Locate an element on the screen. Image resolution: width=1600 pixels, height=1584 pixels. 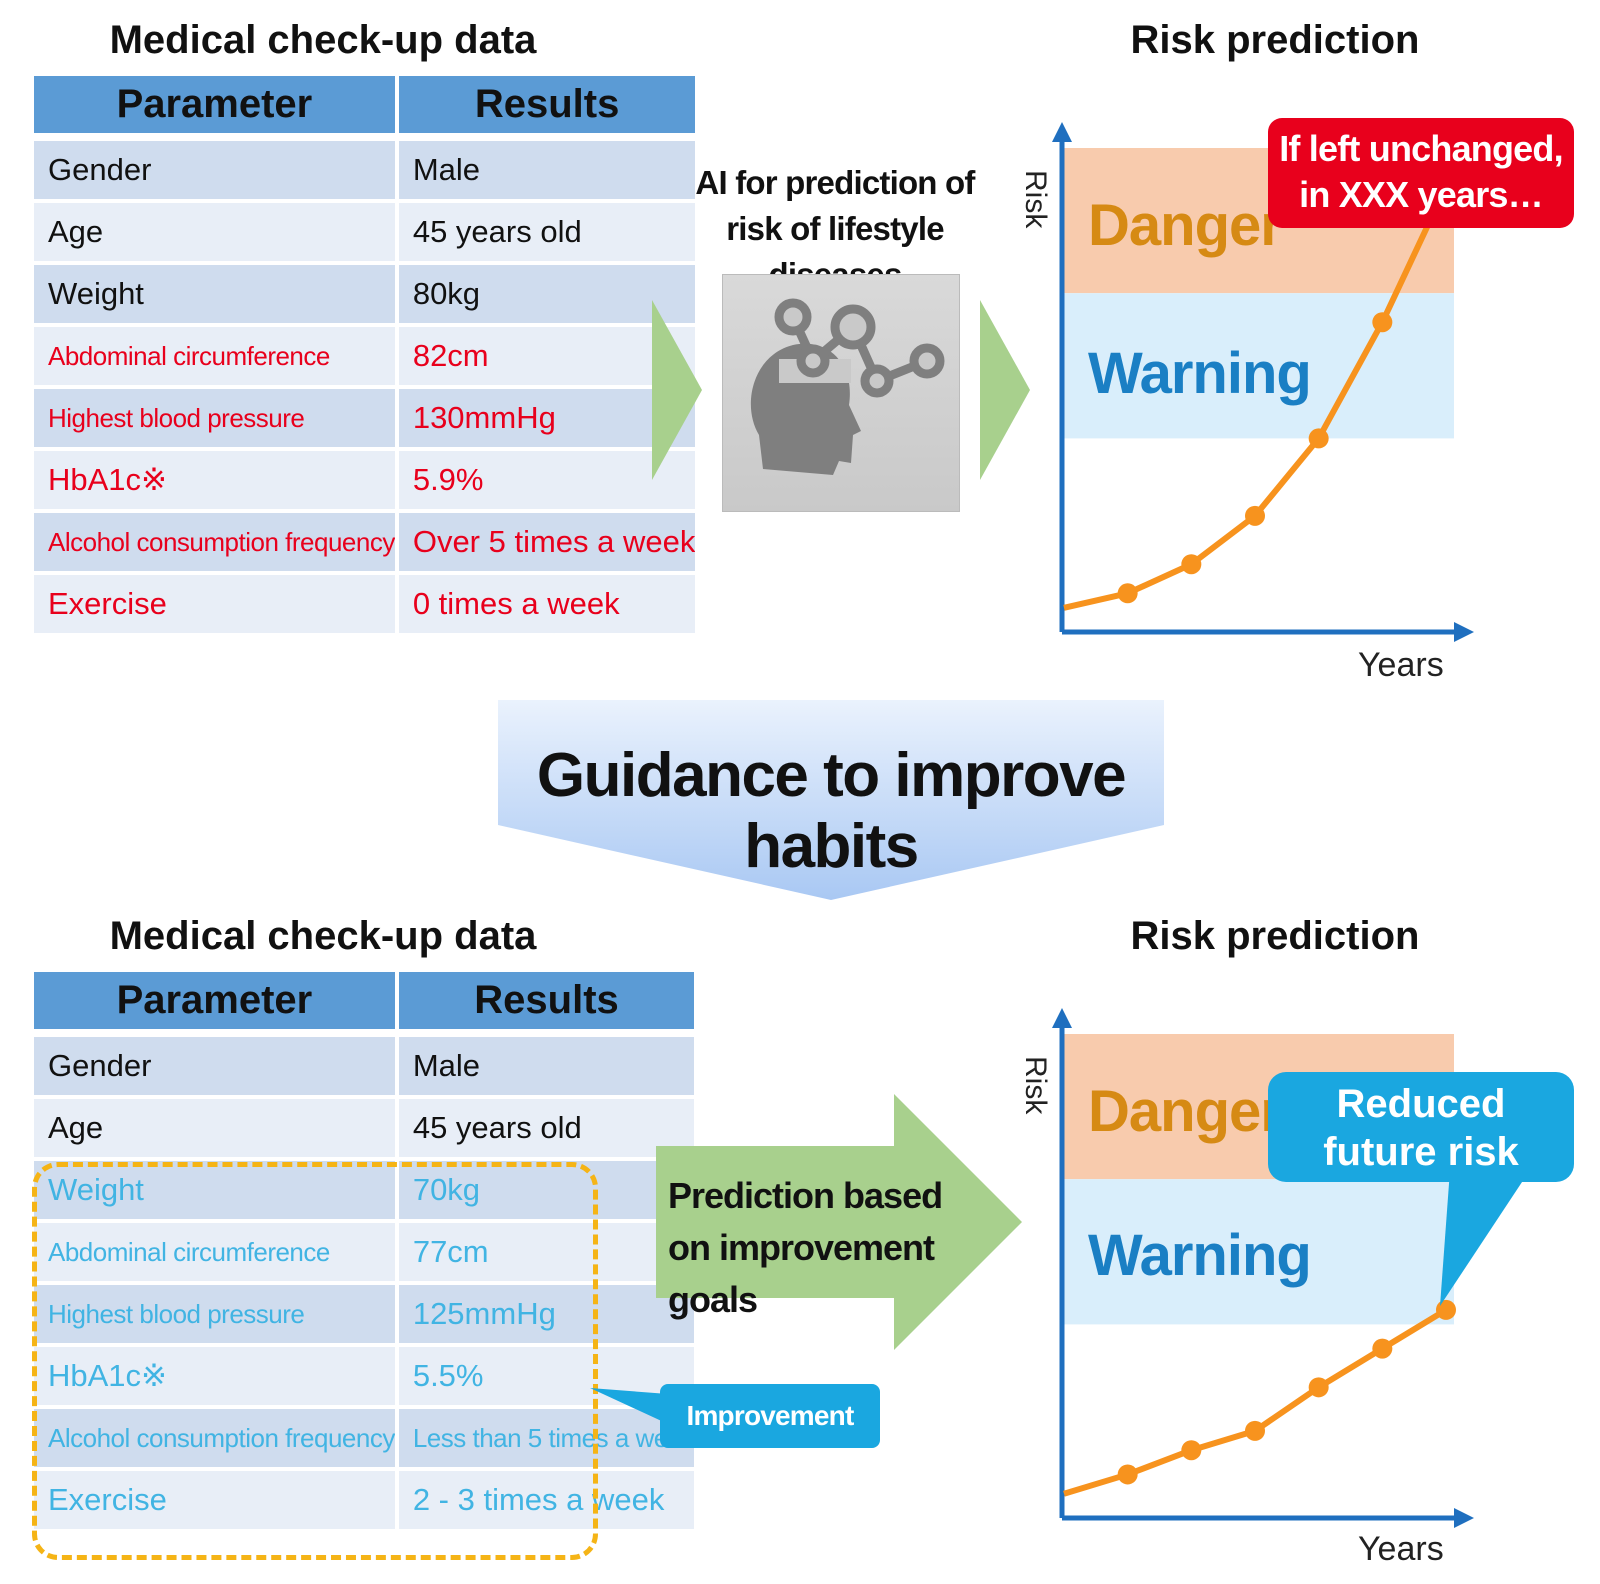
table-row: Highest blood pressure 130mmHg is located at coordinates (365, 418).